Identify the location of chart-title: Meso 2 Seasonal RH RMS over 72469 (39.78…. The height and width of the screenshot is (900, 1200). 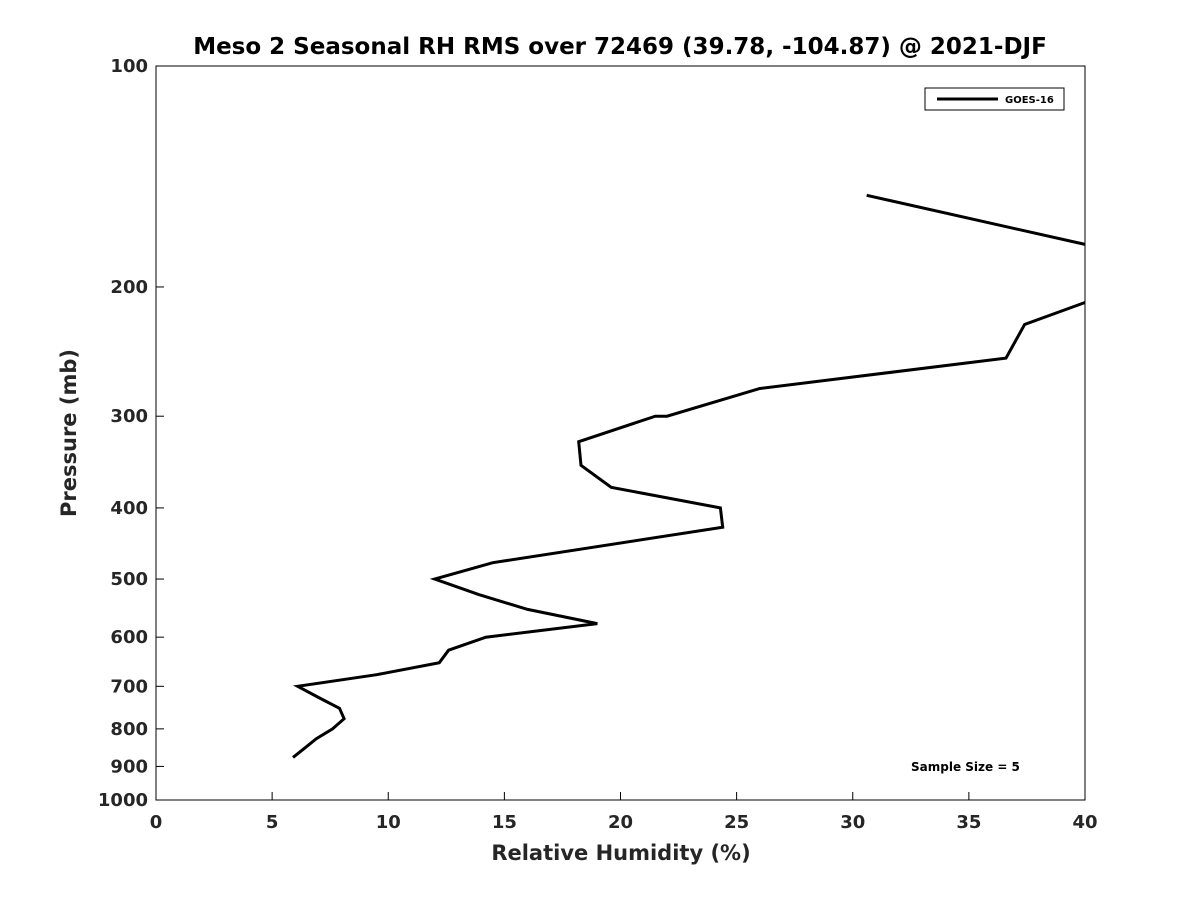
(620, 47).